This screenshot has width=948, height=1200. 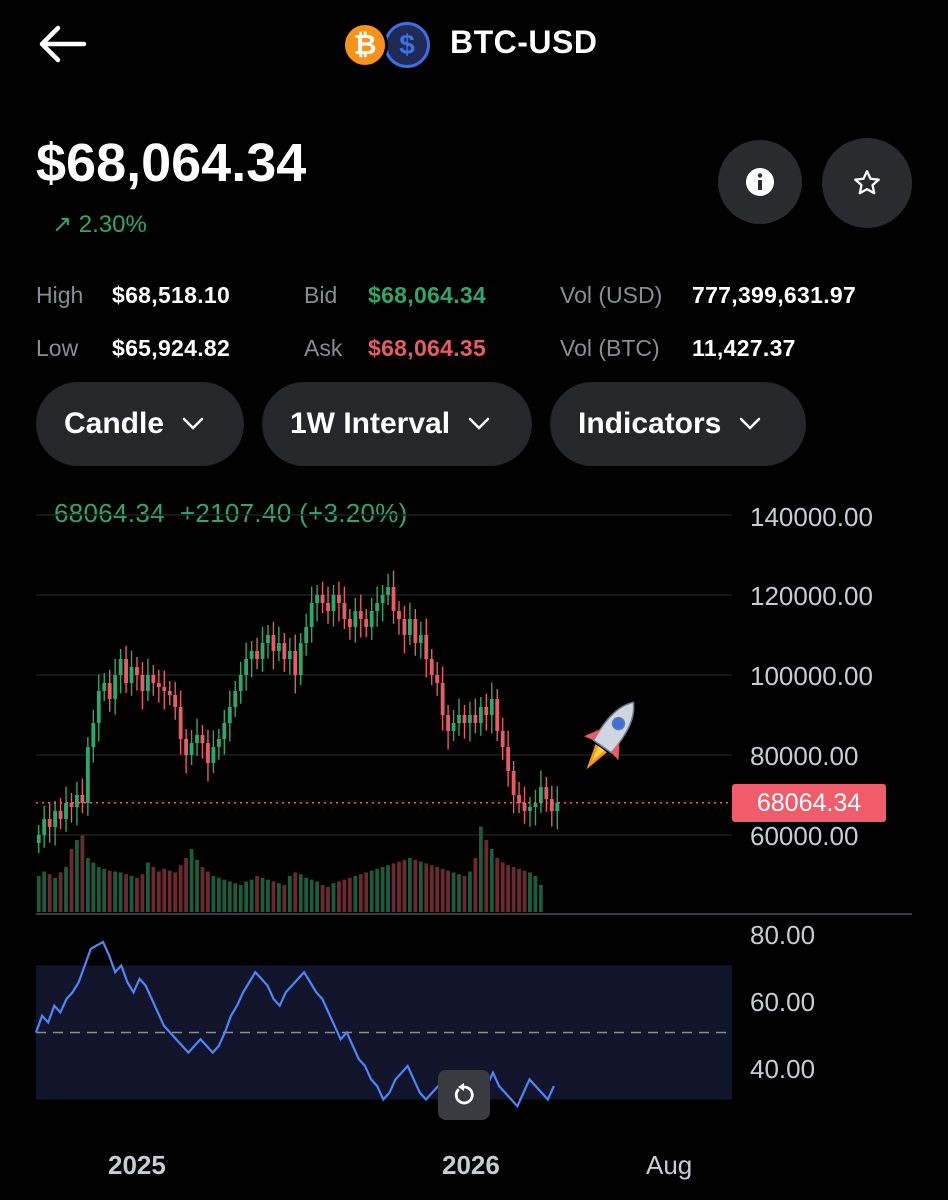 What do you see at coordinates (650, 423) in the screenshot?
I see `indicators-label: Indicators` at bounding box center [650, 423].